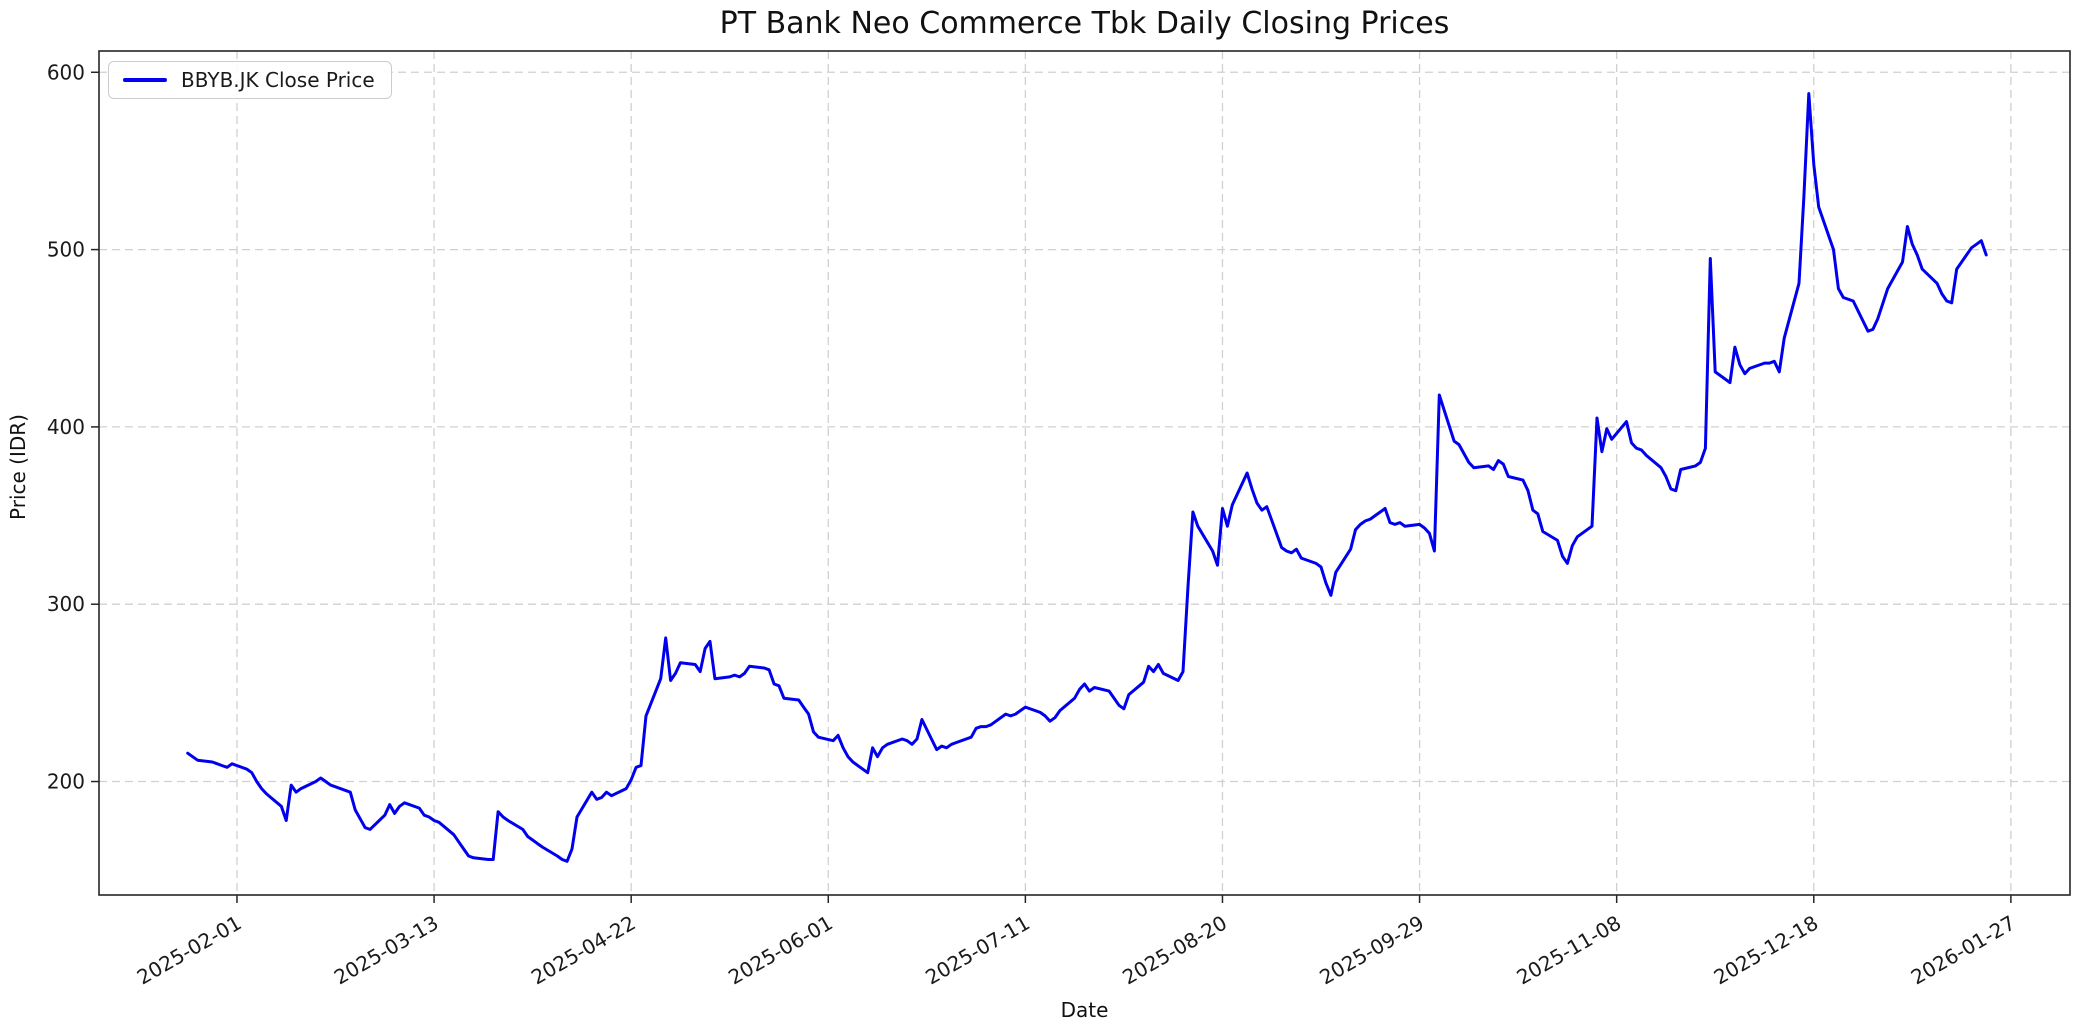 This screenshot has width=2084, height=1035. Describe the element at coordinates (66, 72) in the screenshot. I see `y-tick-label: 600` at that location.